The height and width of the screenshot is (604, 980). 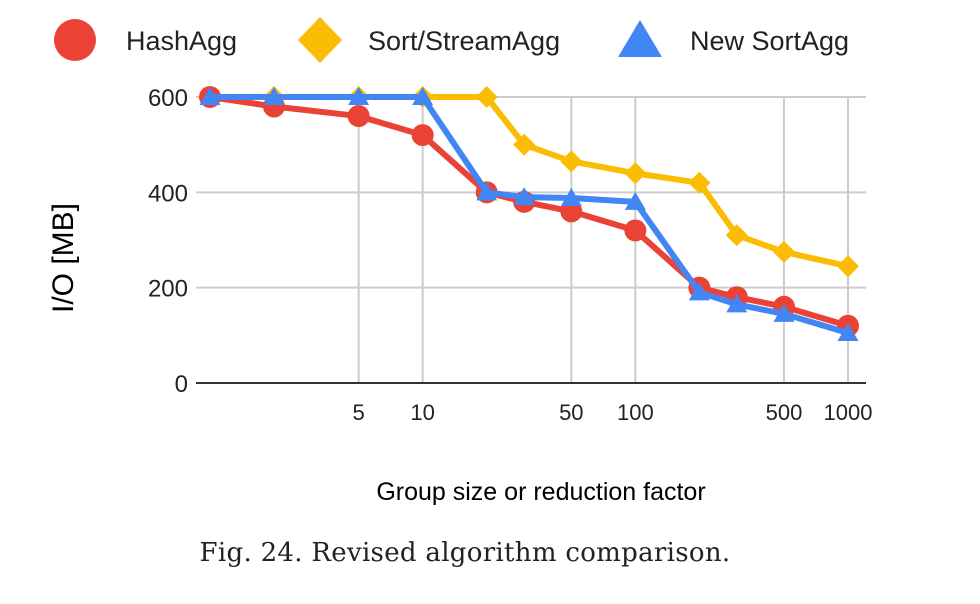 I want to click on x-tick-label: 1000, so click(x=848, y=412).